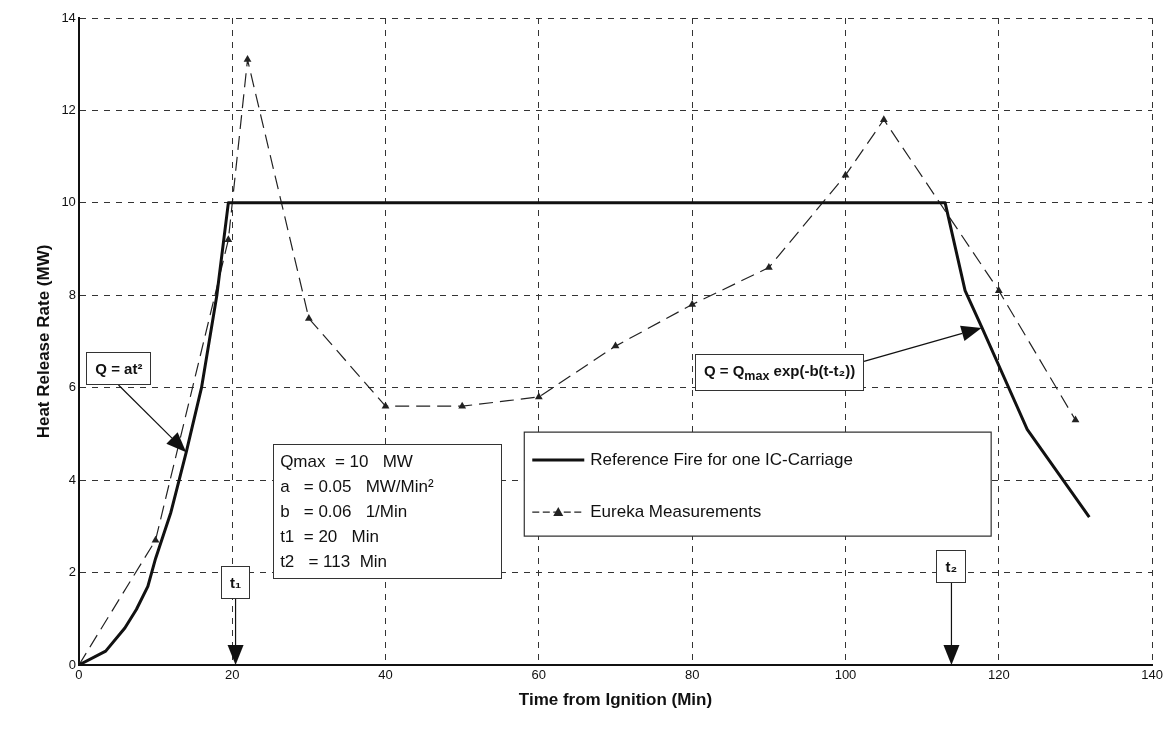  Describe the element at coordinates (692, 675) in the screenshot. I see `x-tick-label: 80` at that location.